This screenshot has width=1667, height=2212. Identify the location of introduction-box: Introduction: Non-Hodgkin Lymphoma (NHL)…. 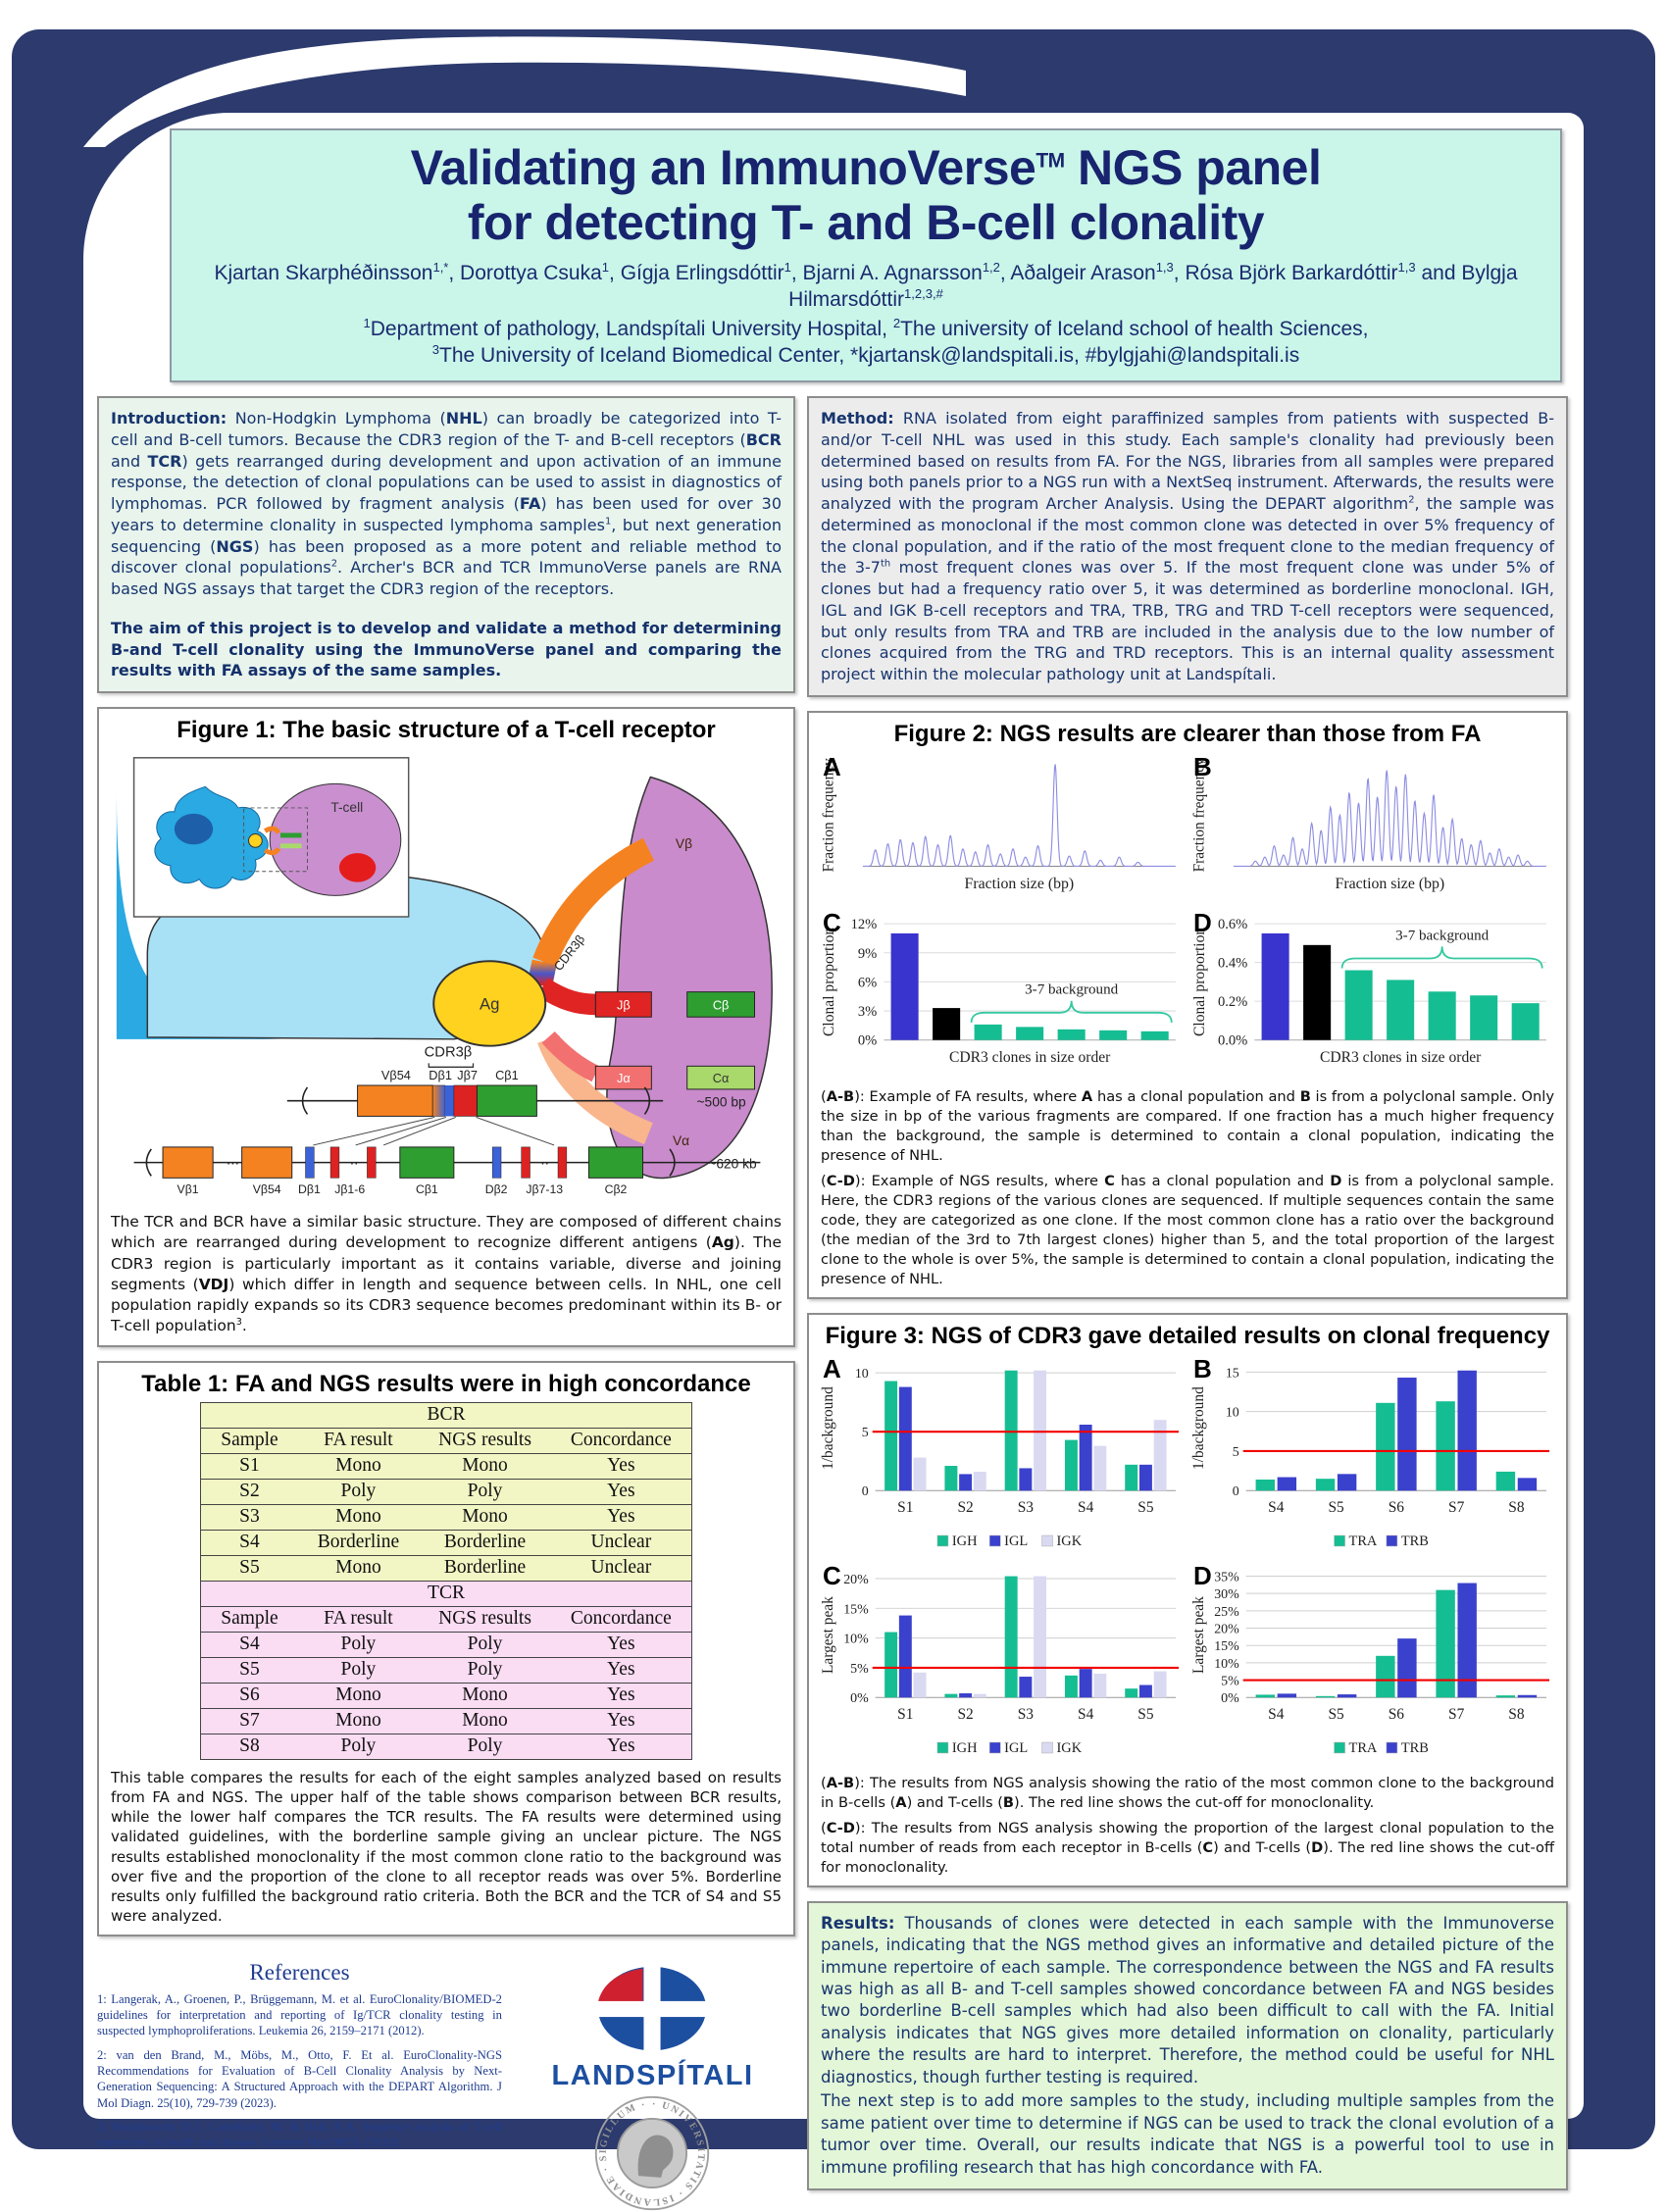
(446, 545).